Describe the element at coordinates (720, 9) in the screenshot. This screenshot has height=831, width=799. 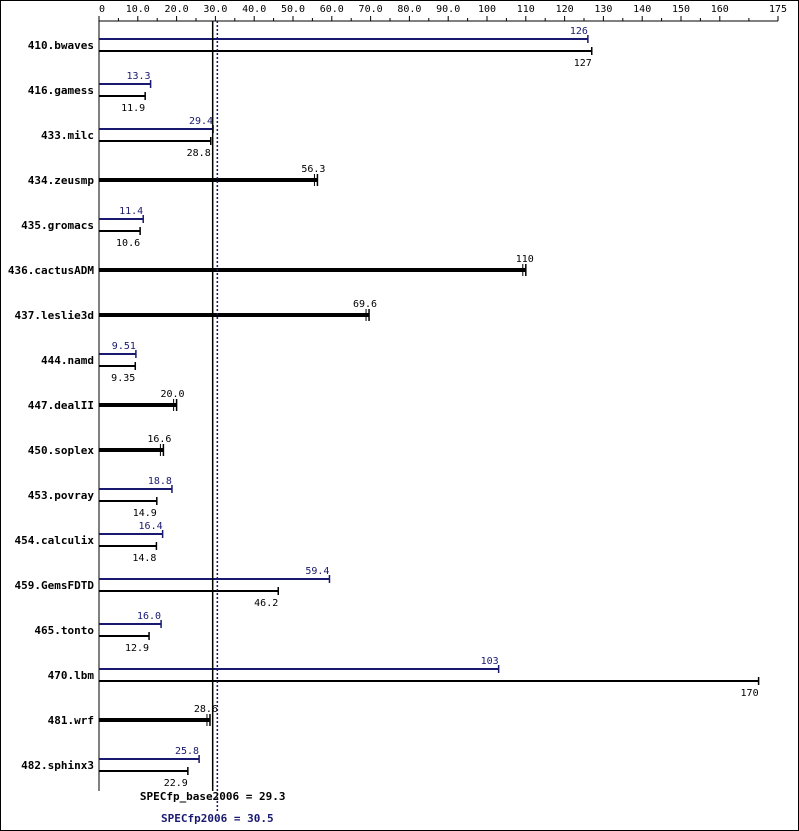
I see `x-tick-label: 160` at that location.